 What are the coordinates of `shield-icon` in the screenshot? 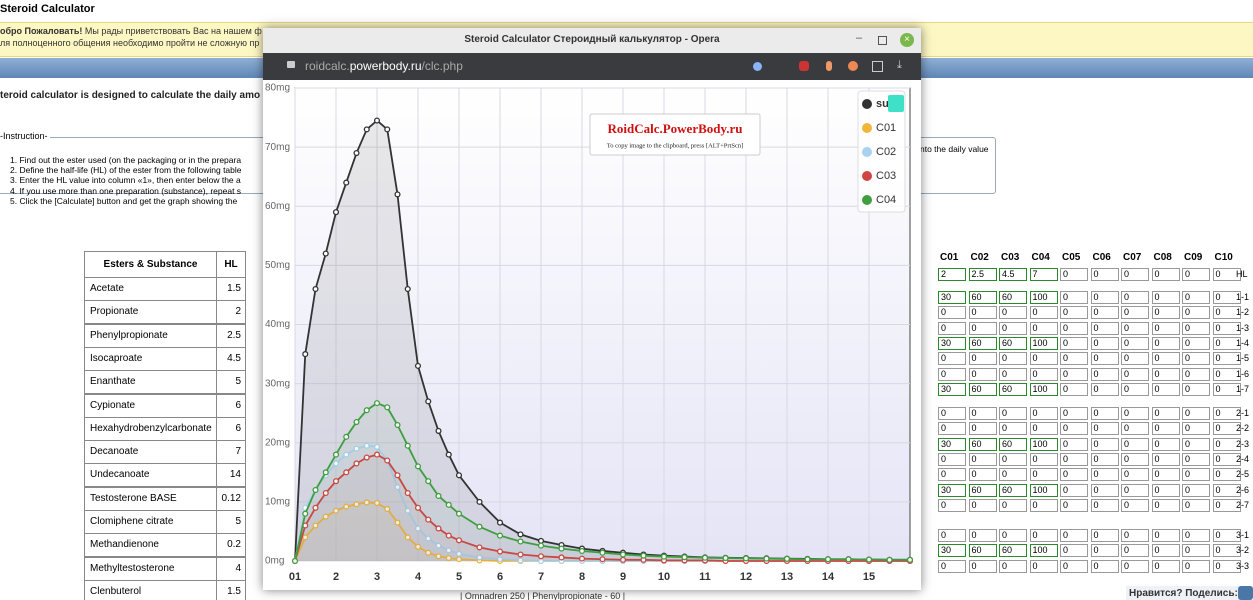 It's located at (757, 66).